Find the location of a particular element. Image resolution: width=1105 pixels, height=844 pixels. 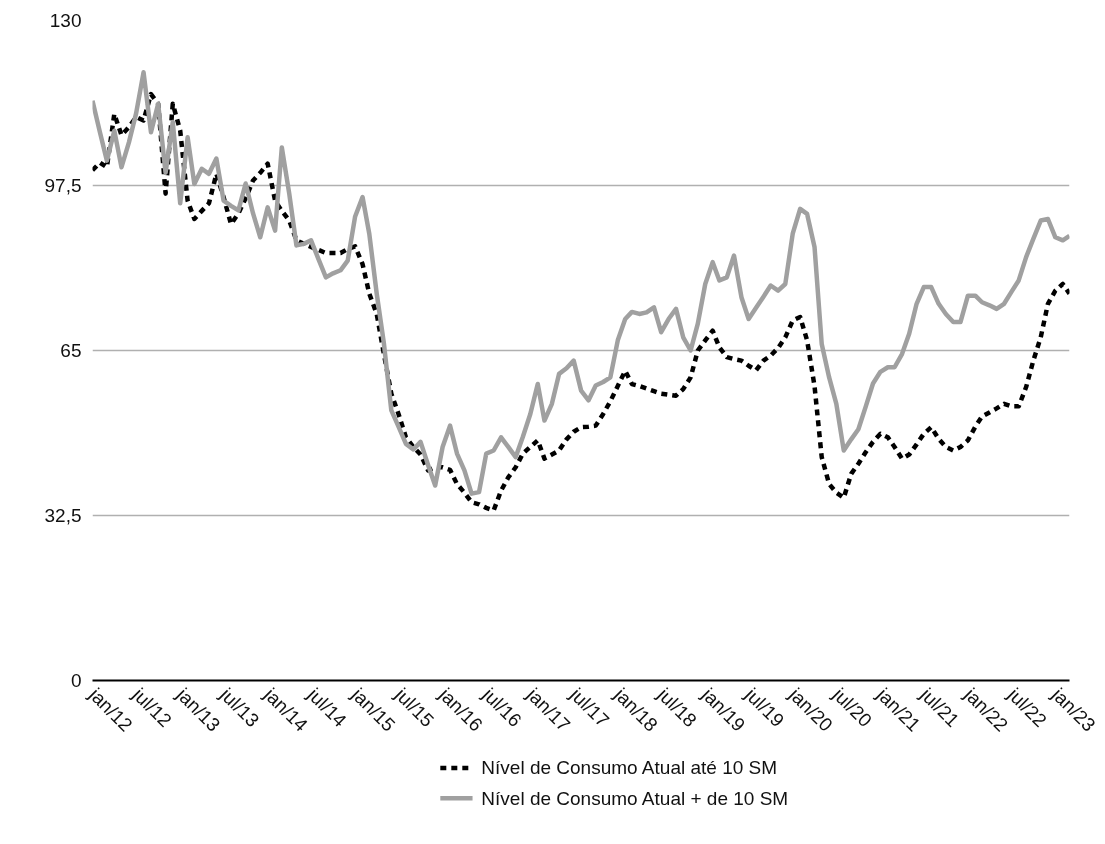

y-tick-label: 130 is located at coordinates (65, 20).